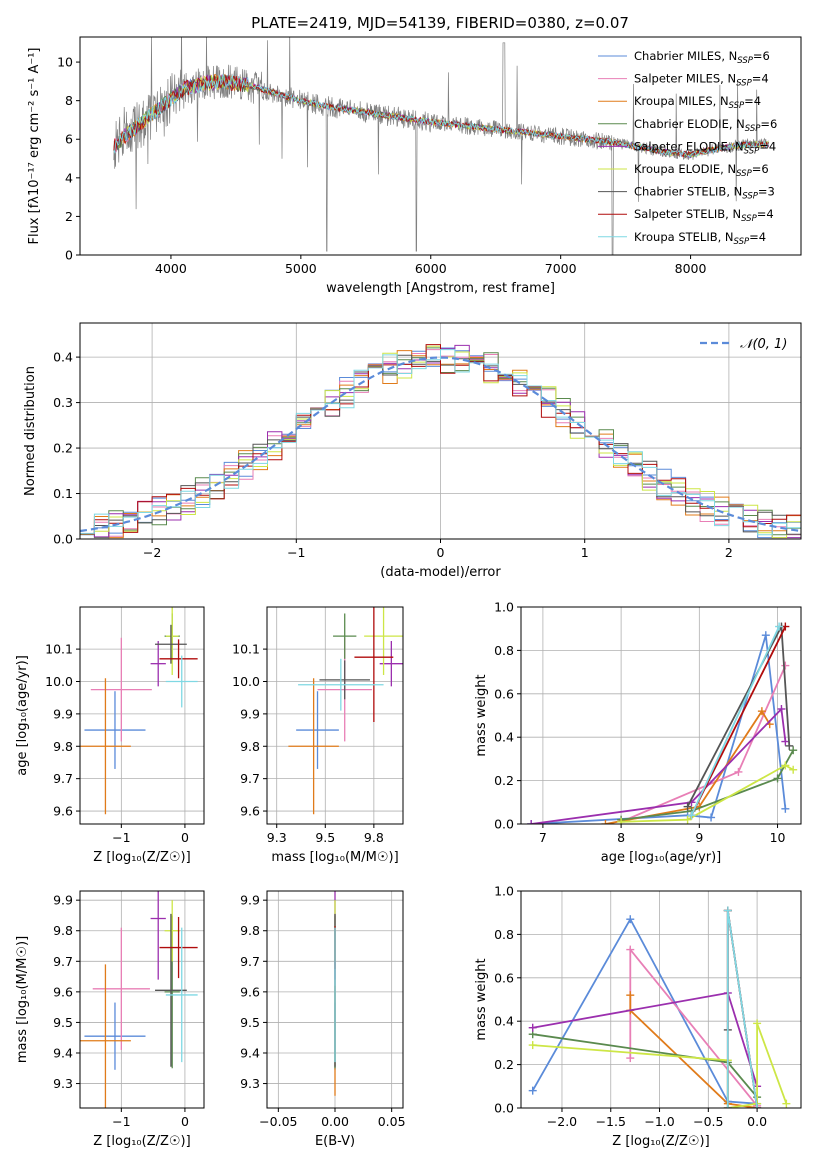 Image resolution: width=819 pixels, height=1170 pixels. Describe the element at coordinates (543, 837) in the screenshot. I see `x-tick-label: 7` at that location.